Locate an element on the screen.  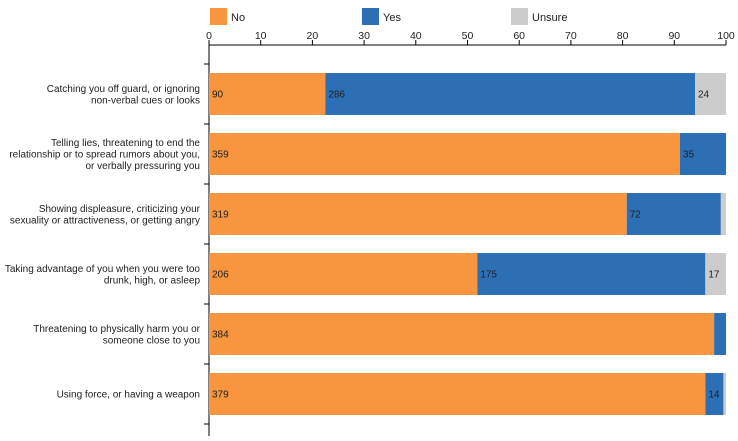
data-label-unsure-4: 17 is located at coordinates (714, 275).